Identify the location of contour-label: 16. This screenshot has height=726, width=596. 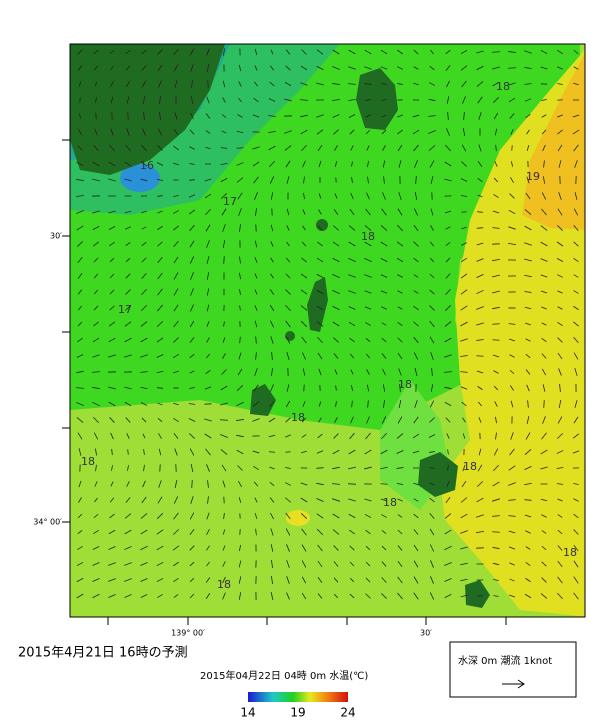
(147, 165).